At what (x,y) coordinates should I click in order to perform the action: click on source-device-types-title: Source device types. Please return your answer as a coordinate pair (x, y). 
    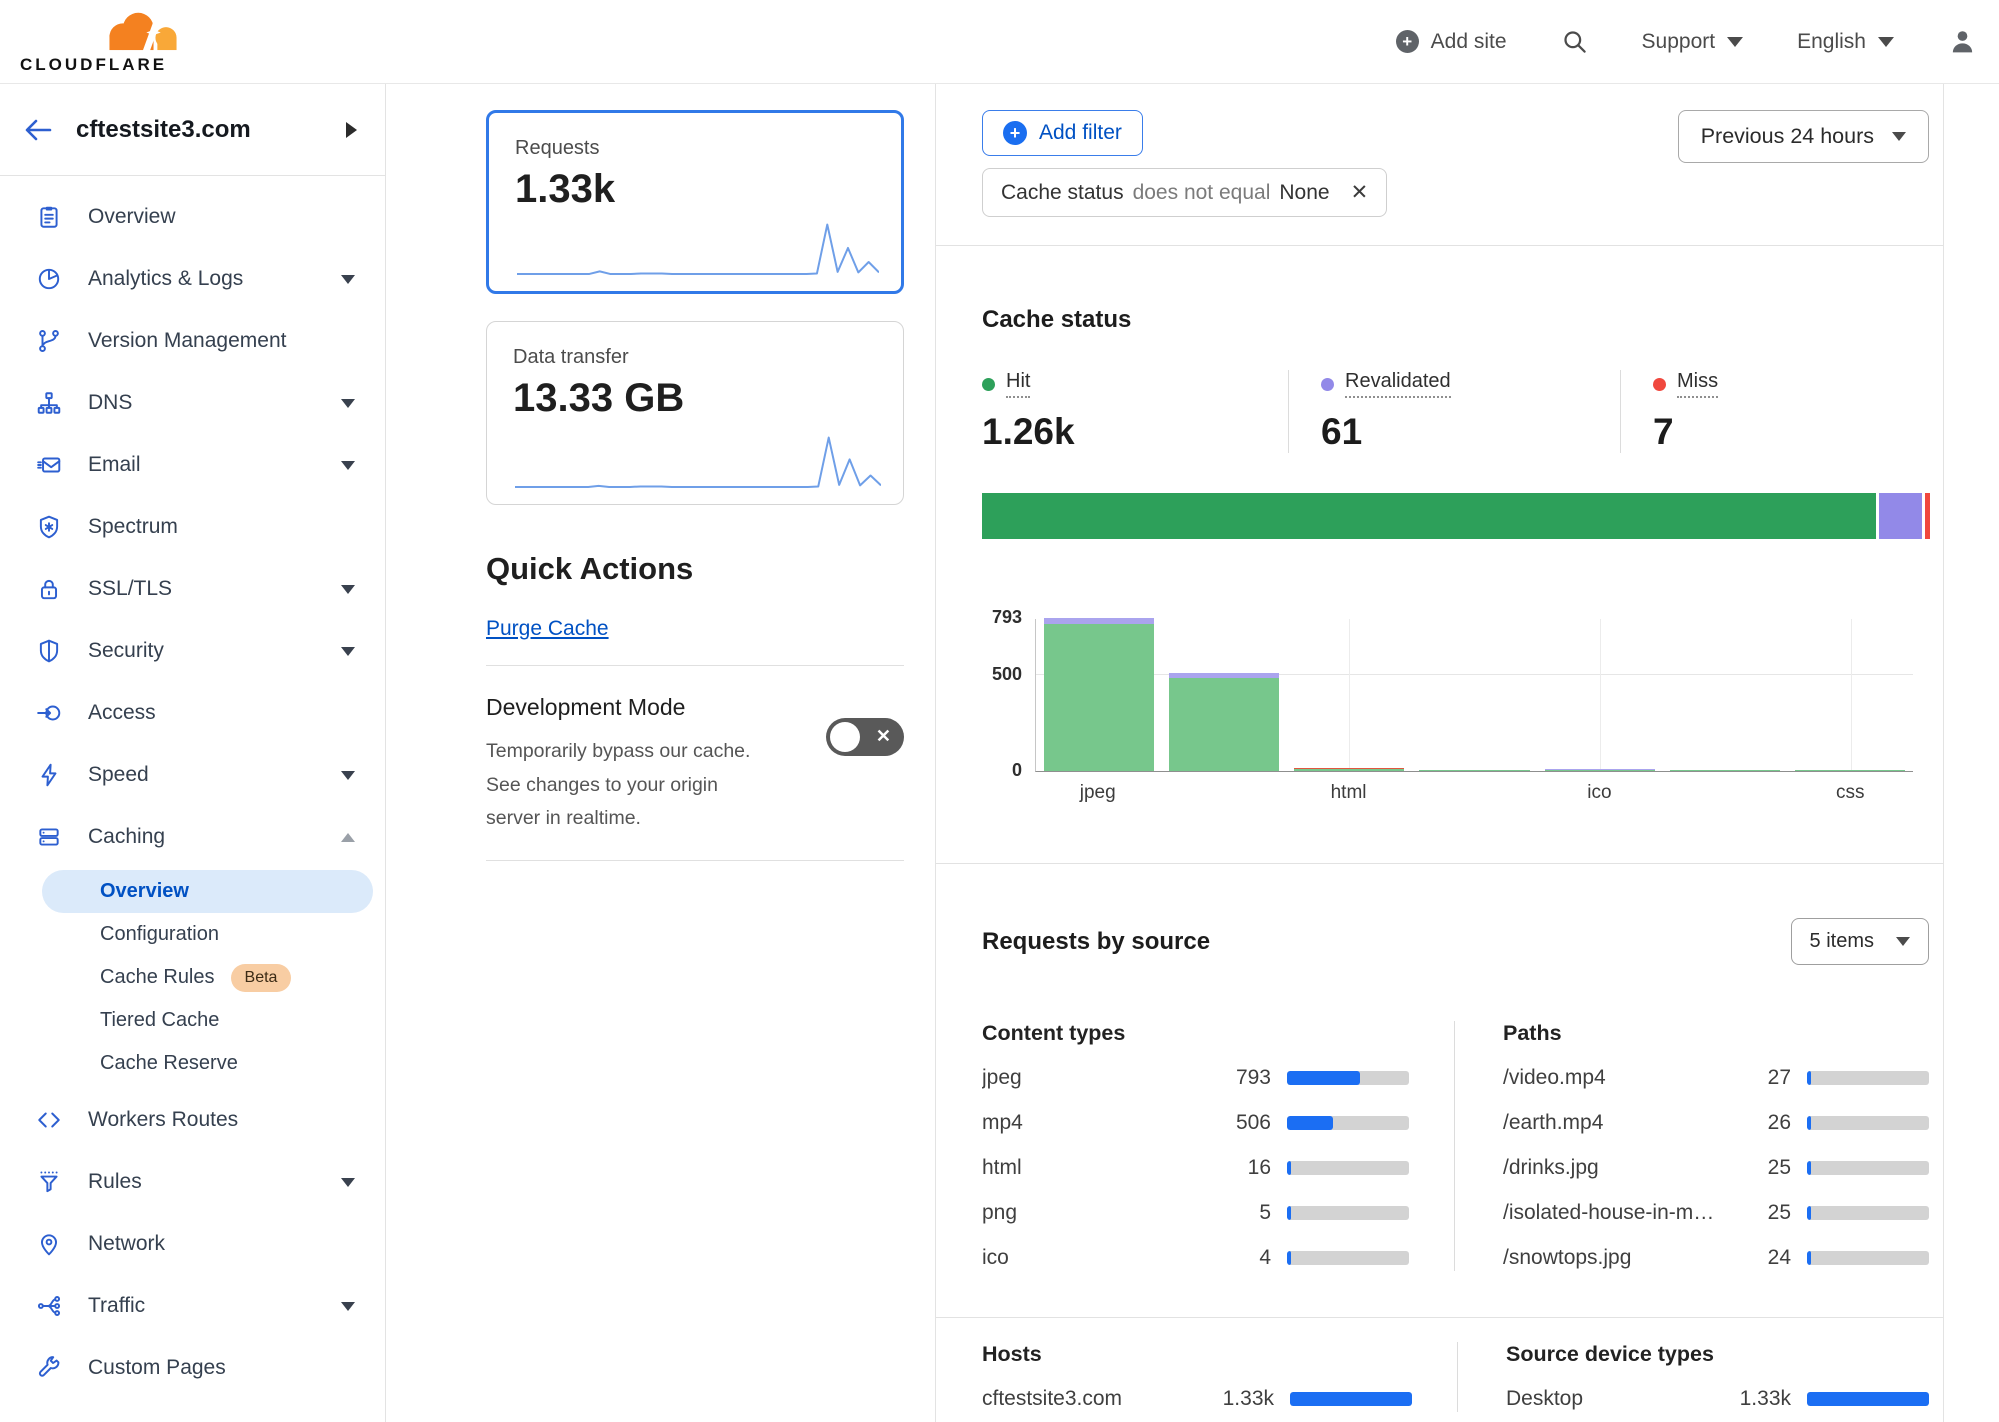
    Looking at the image, I should click on (1610, 1354).